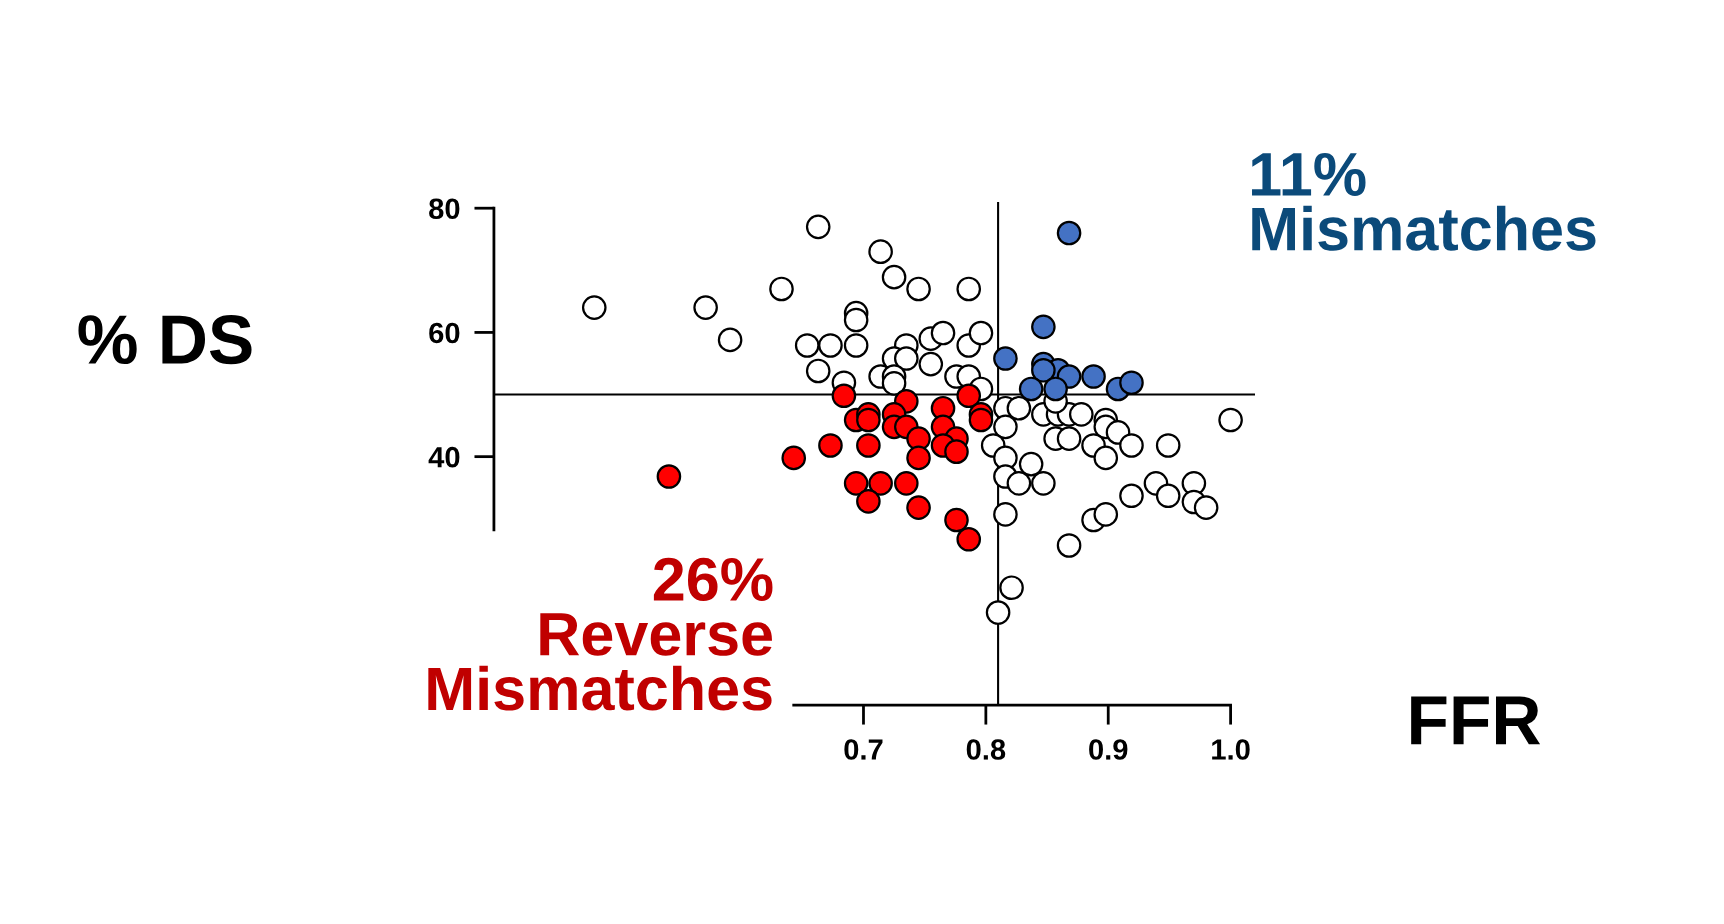 The image size is (1724, 924). Describe the element at coordinates (1424, 201) in the screenshot. I see `annotation: 11% Mismatches` at that location.